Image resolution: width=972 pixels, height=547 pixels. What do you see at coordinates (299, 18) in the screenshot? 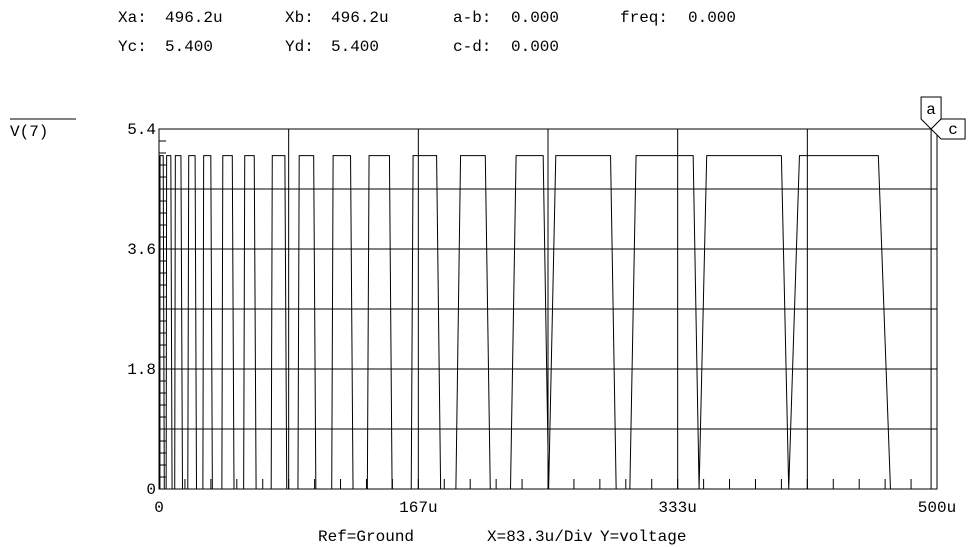
I see `cursor-xb-label: Xb:` at bounding box center [299, 18].